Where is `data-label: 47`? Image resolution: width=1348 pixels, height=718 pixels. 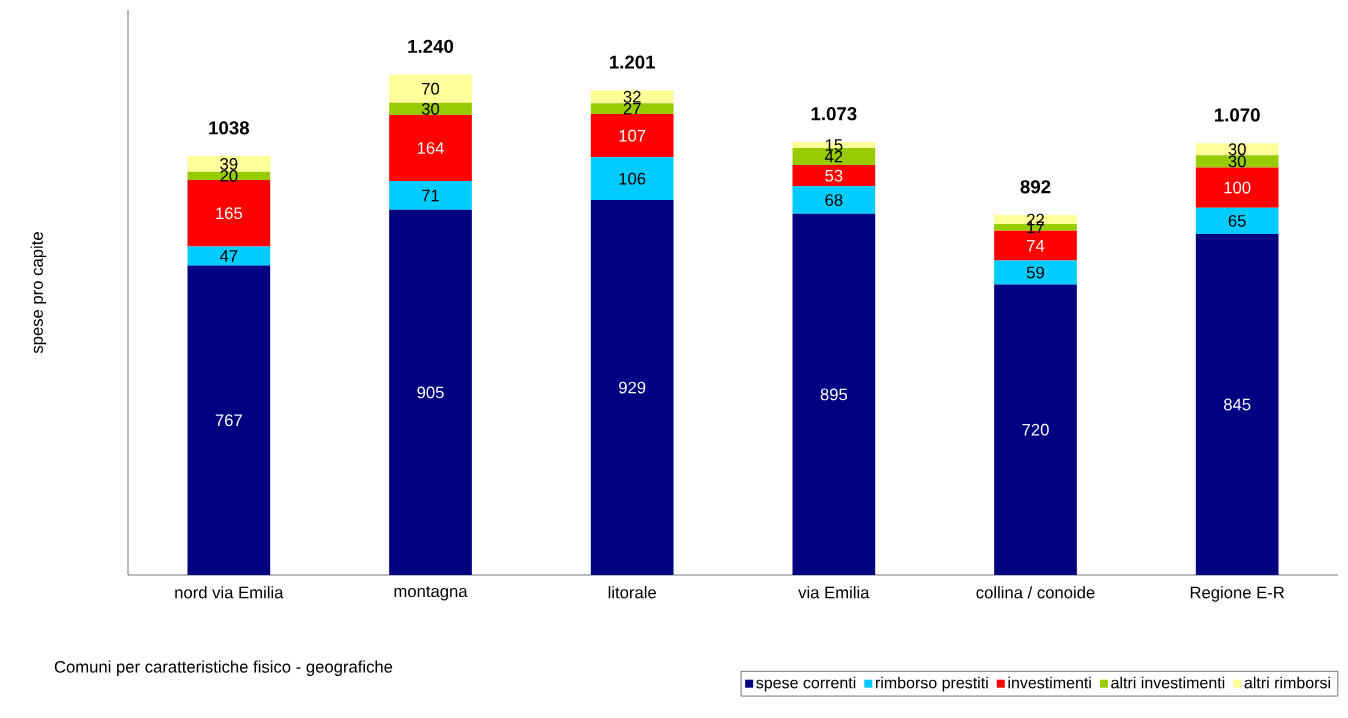 data-label: 47 is located at coordinates (228, 256).